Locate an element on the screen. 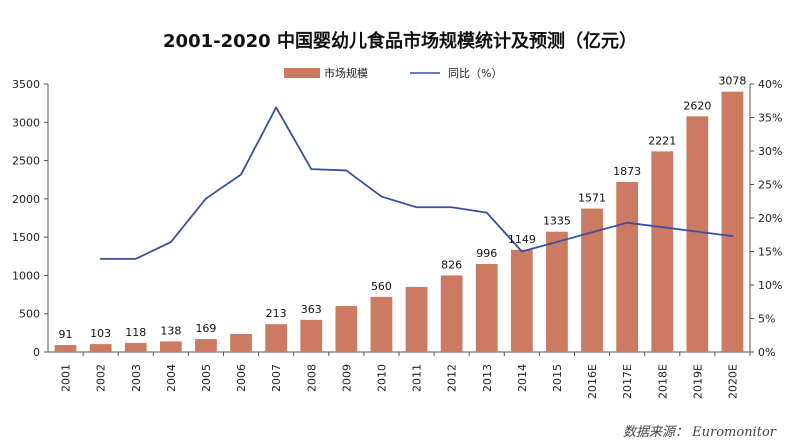  y-right-tick-label: 15% is located at coordinates (770, 252).